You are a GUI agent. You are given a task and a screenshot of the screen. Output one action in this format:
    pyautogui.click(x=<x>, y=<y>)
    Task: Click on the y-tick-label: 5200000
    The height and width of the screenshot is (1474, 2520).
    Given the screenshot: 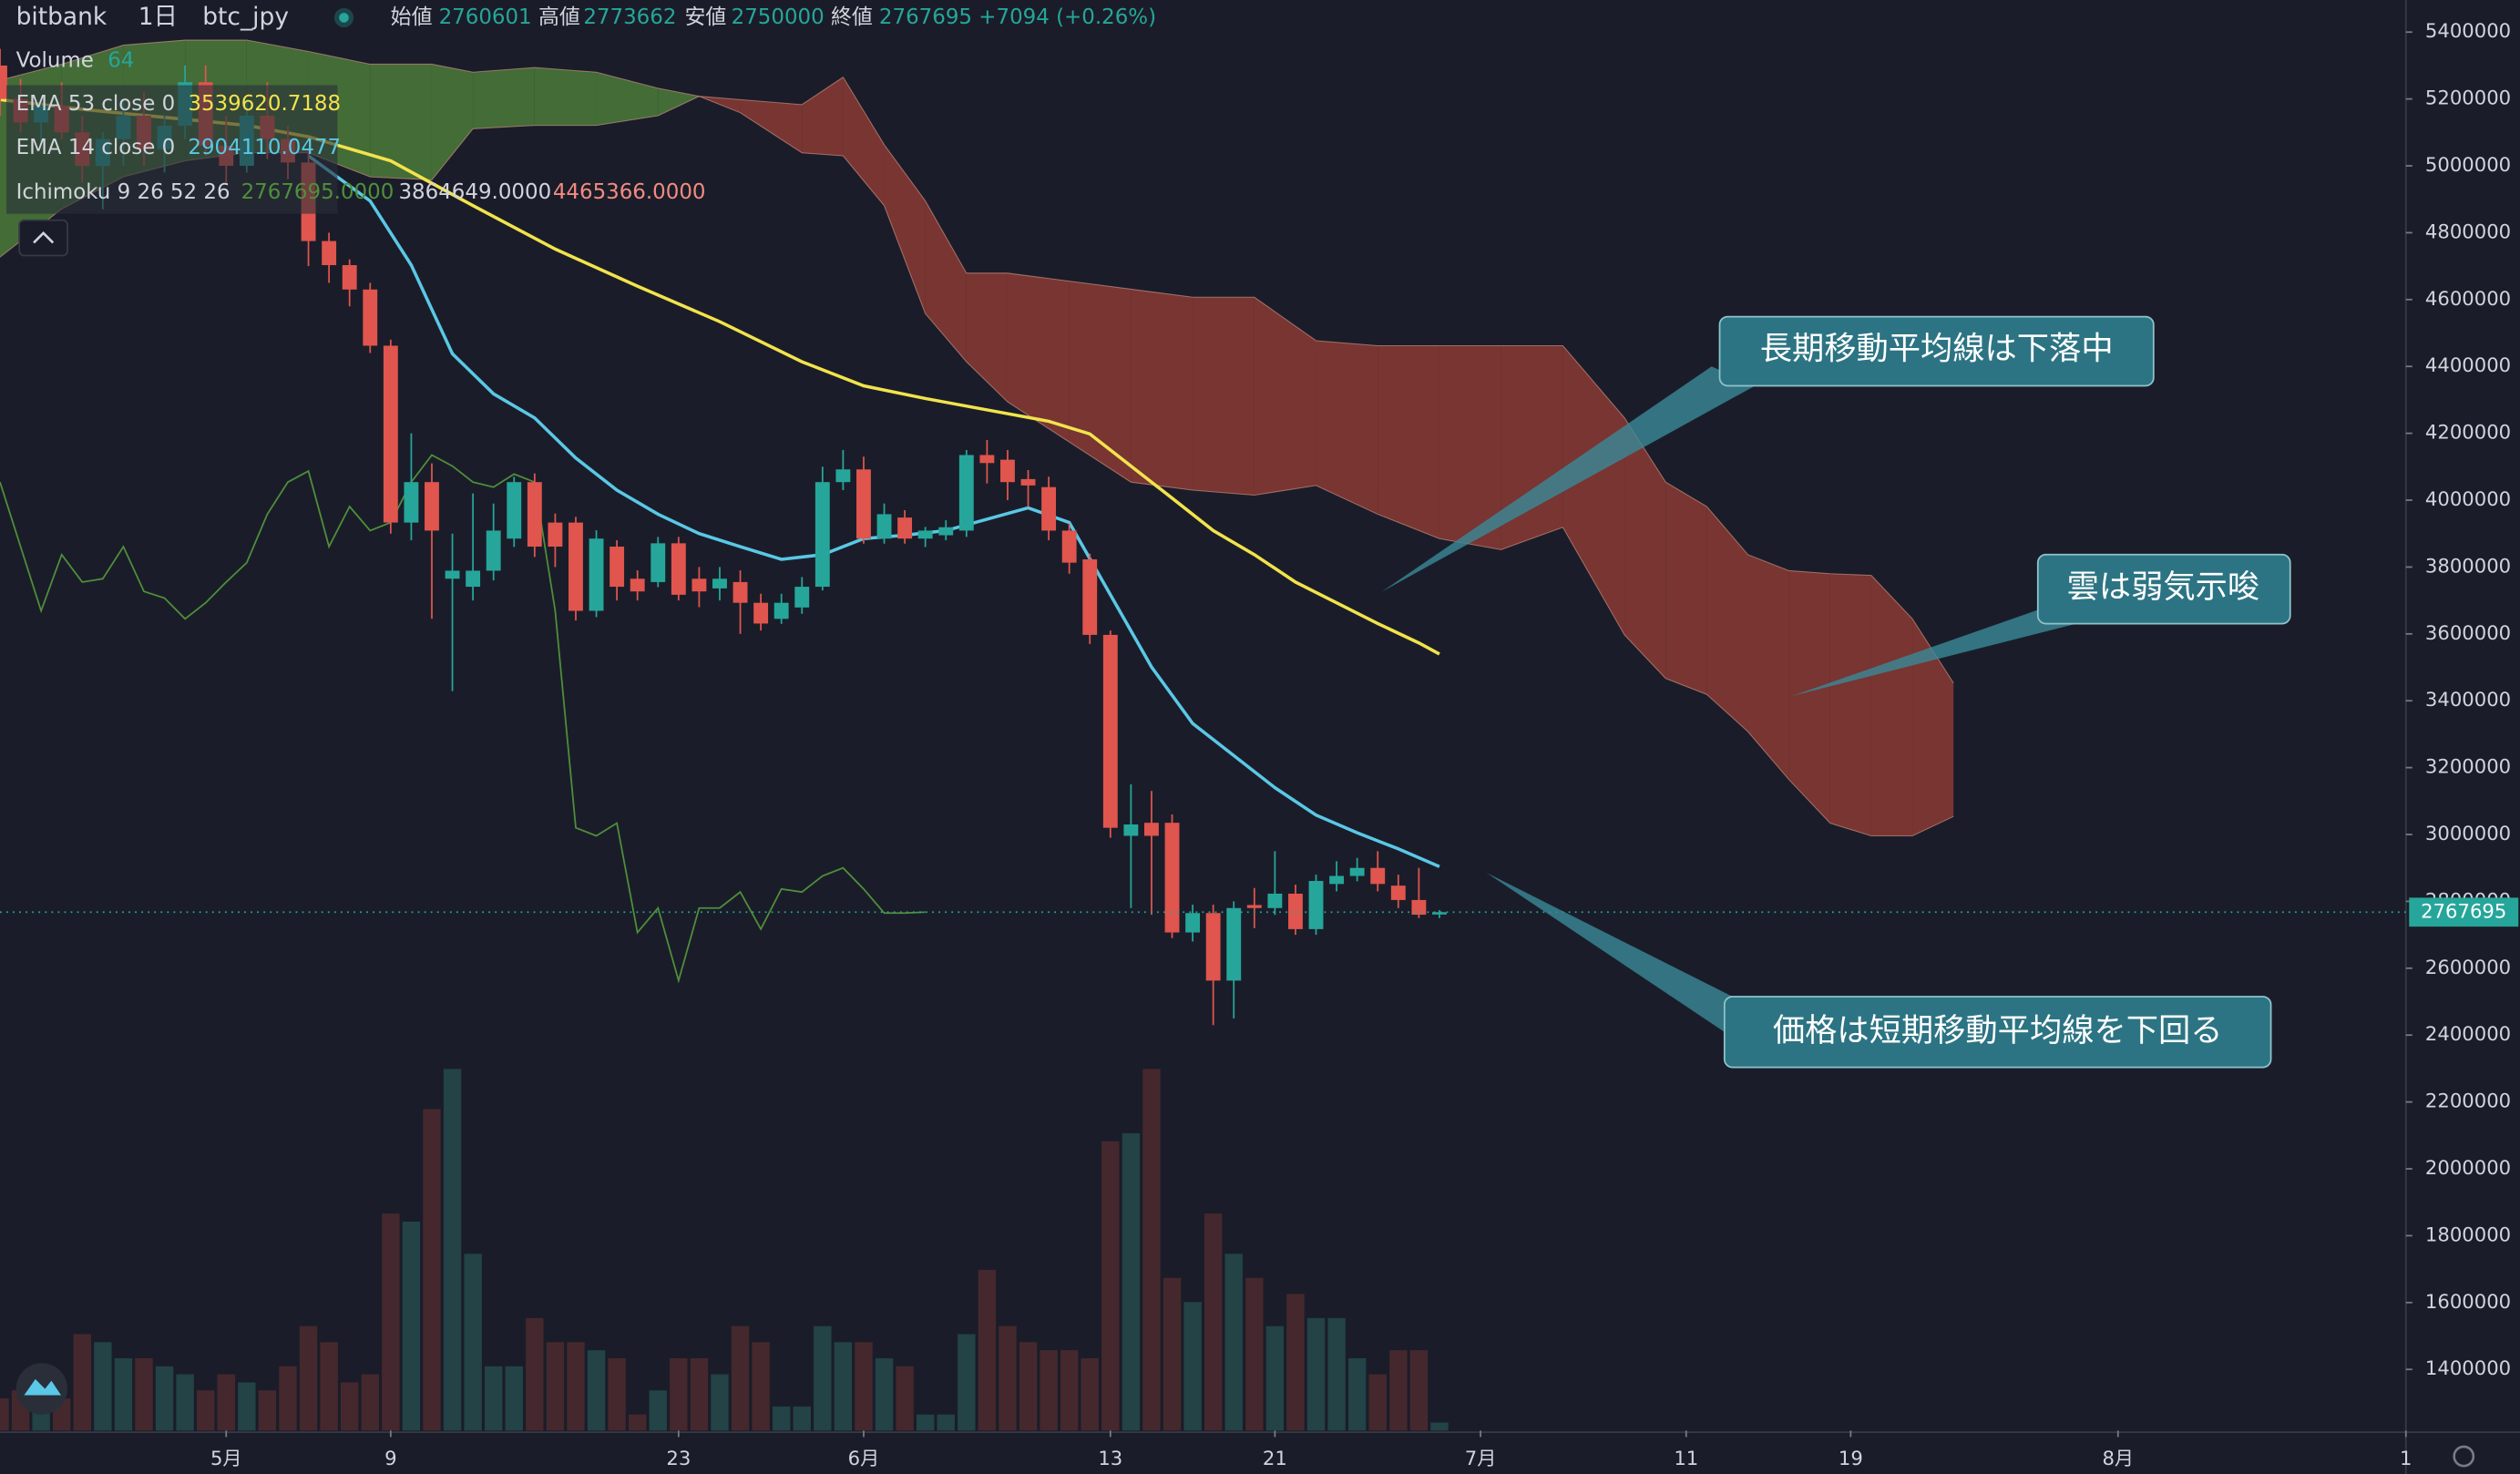 What is the action you would take?
    pyautogui.click(x=2468, y=98)
    